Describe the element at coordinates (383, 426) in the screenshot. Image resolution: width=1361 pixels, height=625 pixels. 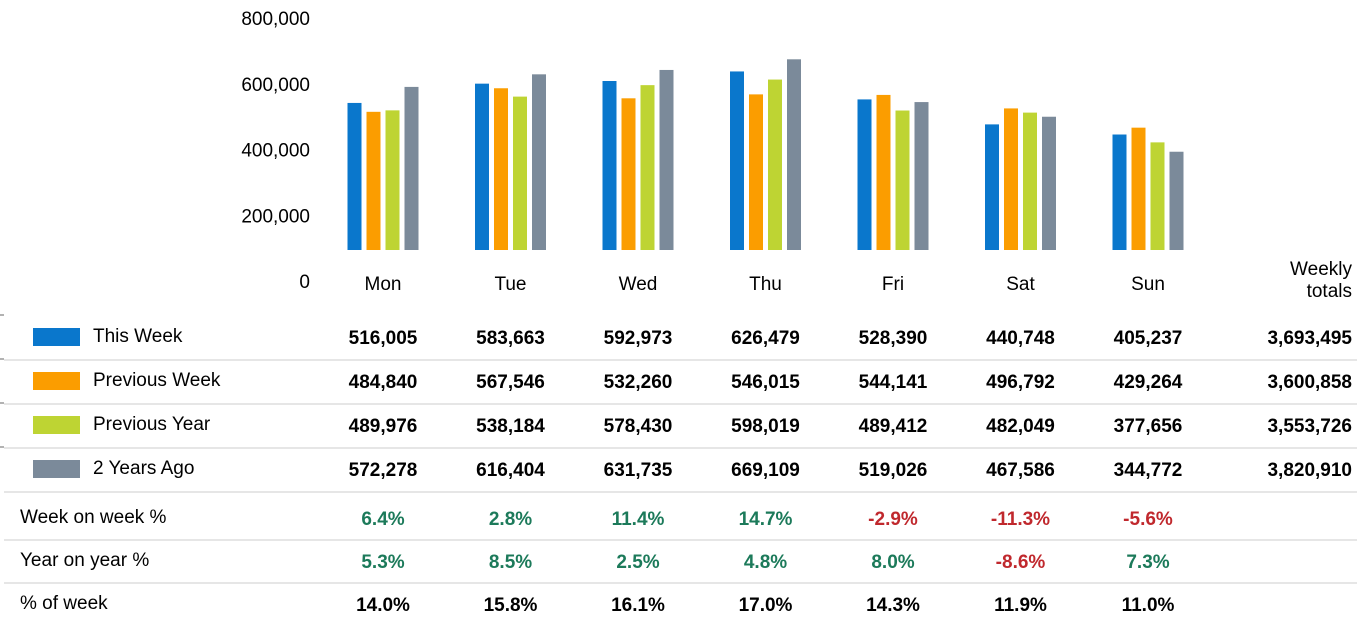
I see `table-value: 489,976` at that location.